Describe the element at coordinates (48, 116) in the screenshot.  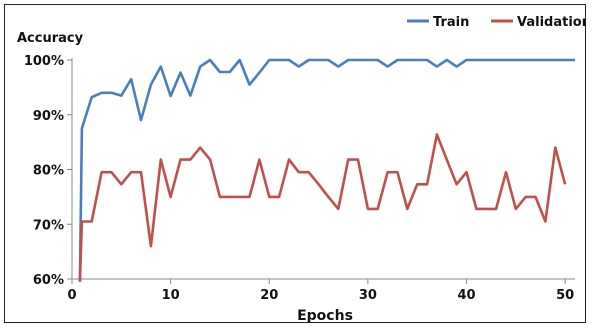
I see `y-tick-label: 90%` at that location.